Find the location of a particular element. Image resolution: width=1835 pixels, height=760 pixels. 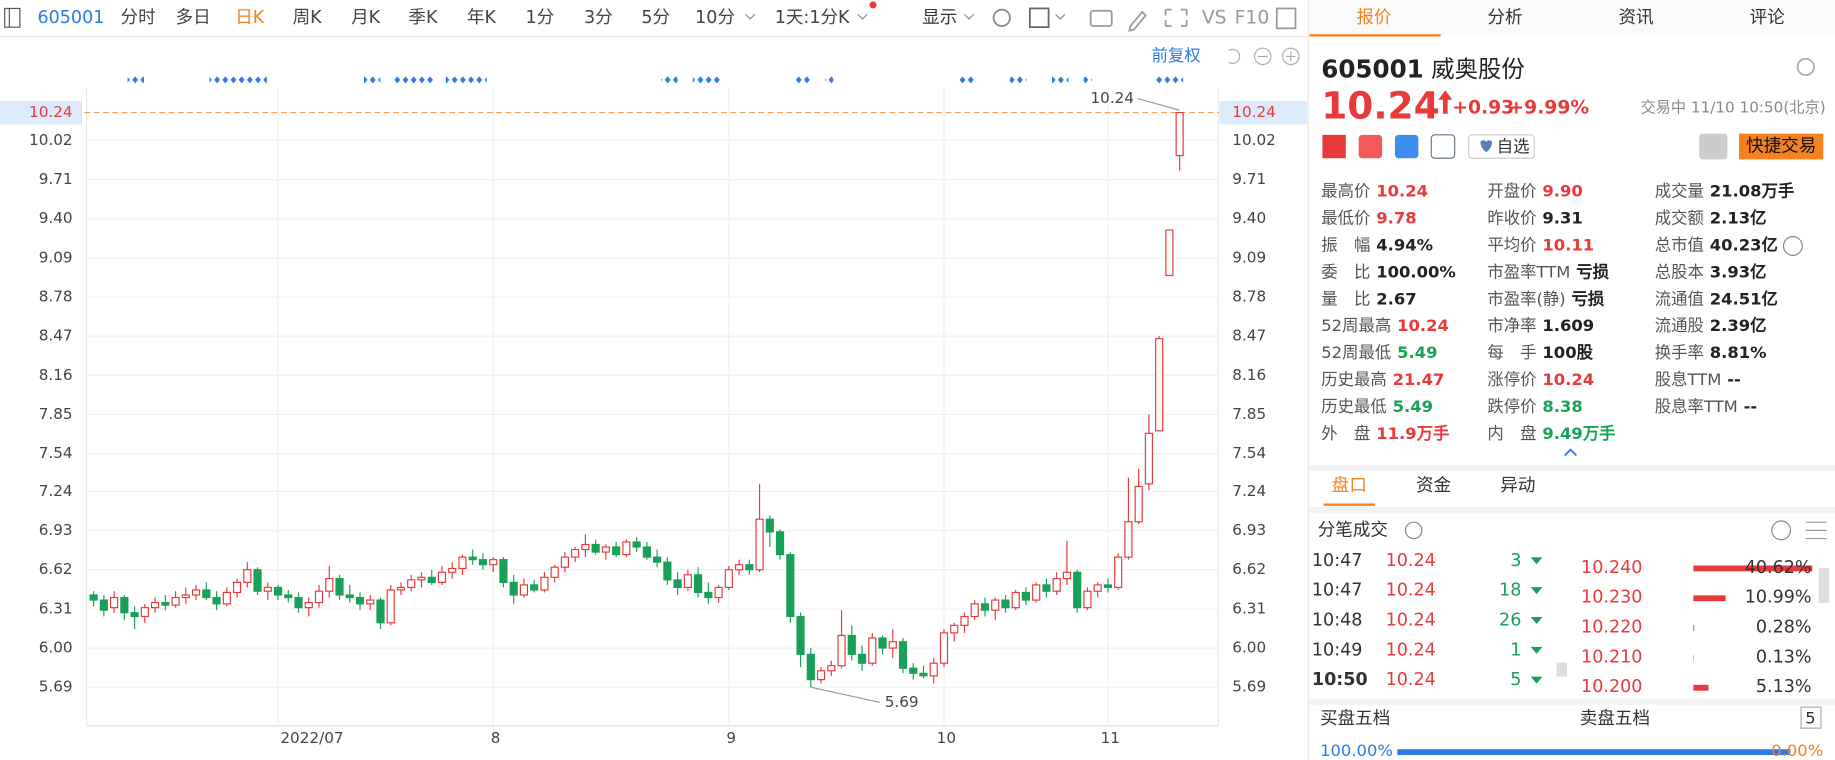

levels-box is located at coordinates (1811, 717).